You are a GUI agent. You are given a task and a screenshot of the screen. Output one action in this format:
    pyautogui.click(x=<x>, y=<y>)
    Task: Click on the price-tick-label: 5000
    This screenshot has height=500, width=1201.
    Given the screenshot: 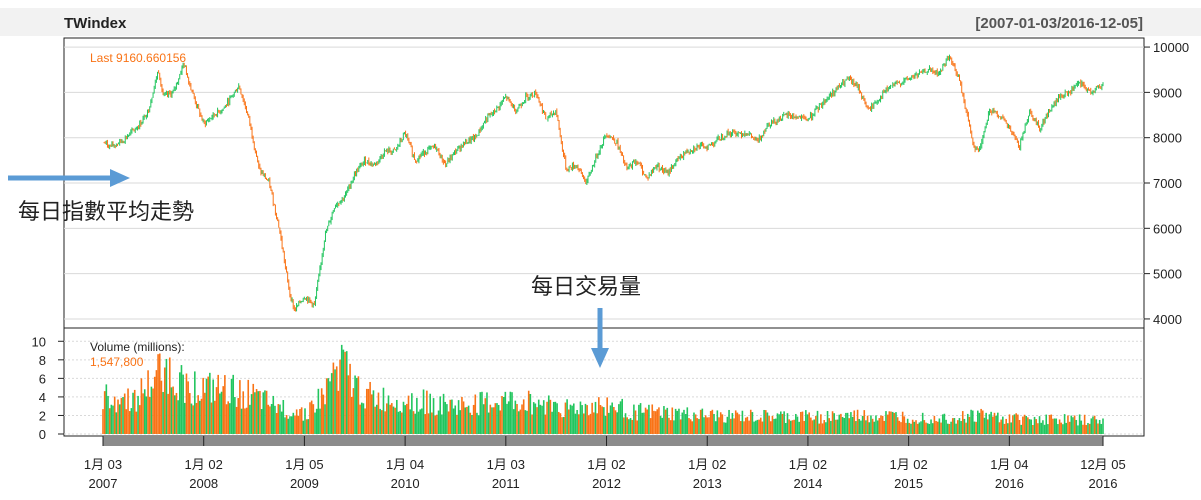 What is the action you would take?
    pyautogui.click(x=1167, y=274)
    